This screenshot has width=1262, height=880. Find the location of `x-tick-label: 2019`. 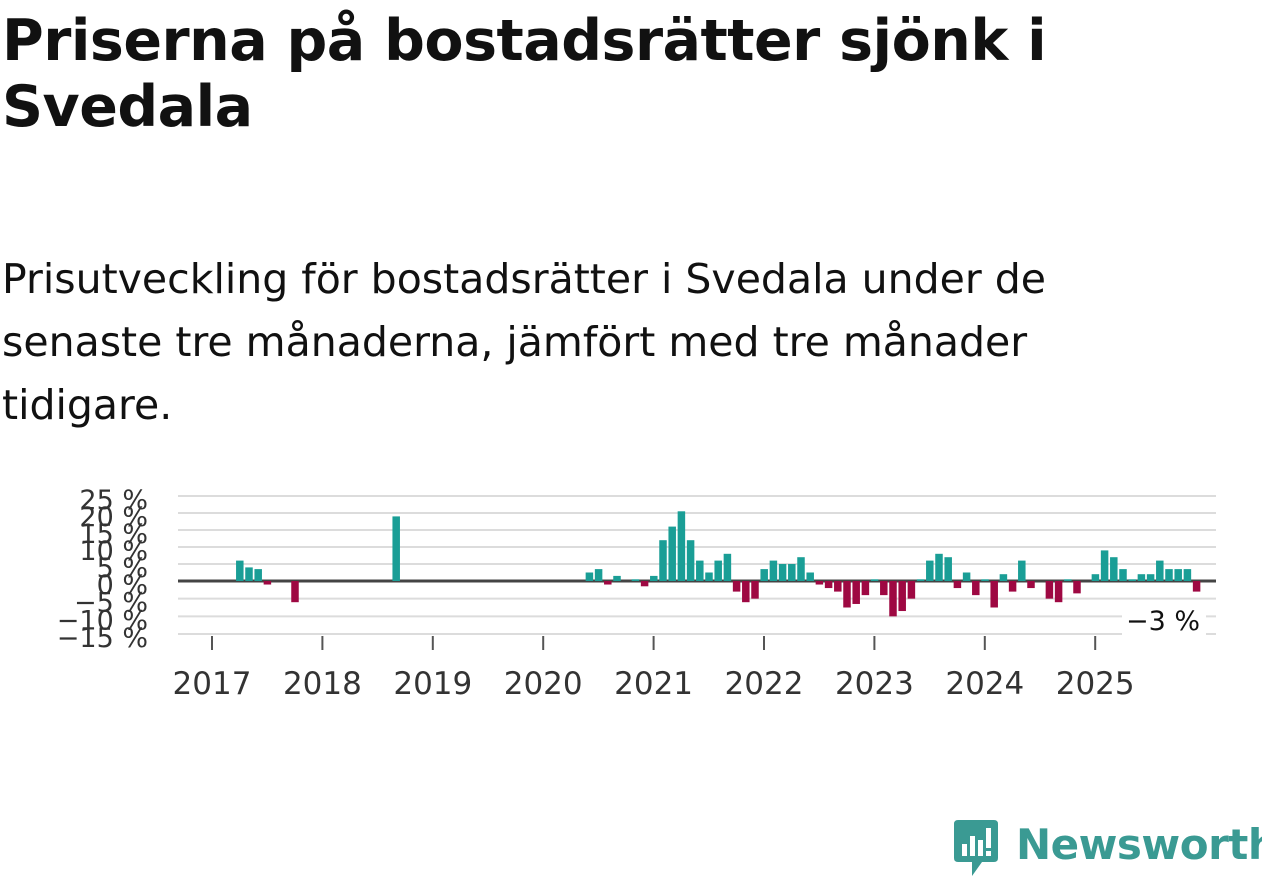

x-tick-label: 2019 is located at coordinates (432, 684).